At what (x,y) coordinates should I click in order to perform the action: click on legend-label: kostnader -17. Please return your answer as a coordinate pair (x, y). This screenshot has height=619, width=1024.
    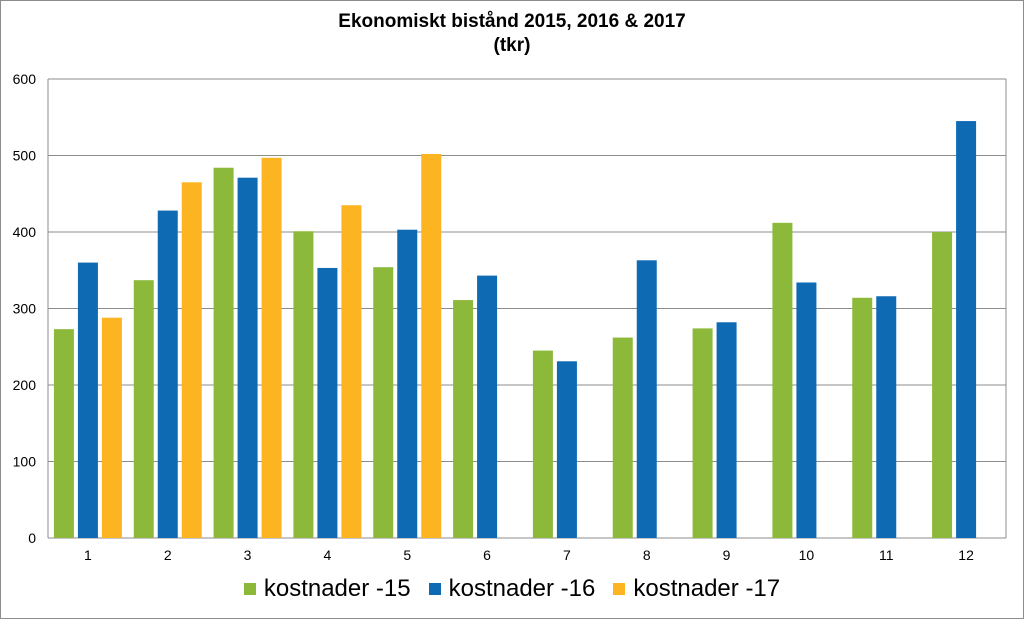
    Looking at the image, I should click on (707, 588).